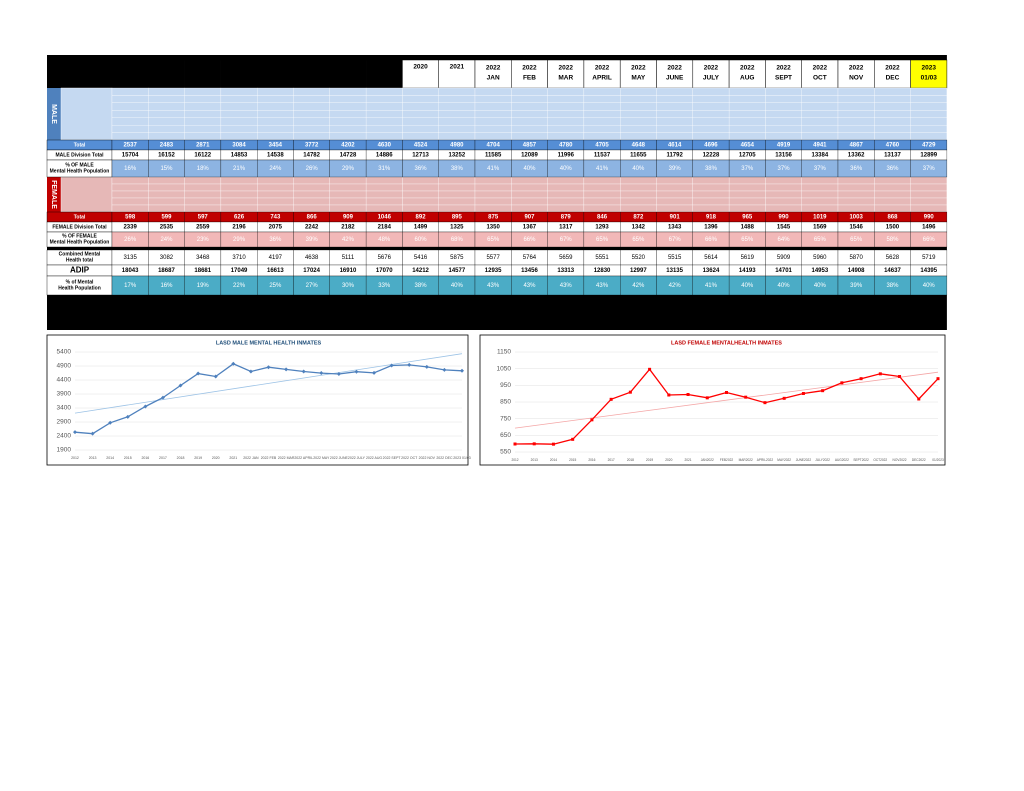 The width and height of the screenshot is (1024, 791). I want to click on cell-value: 15704, so click(130, 156).